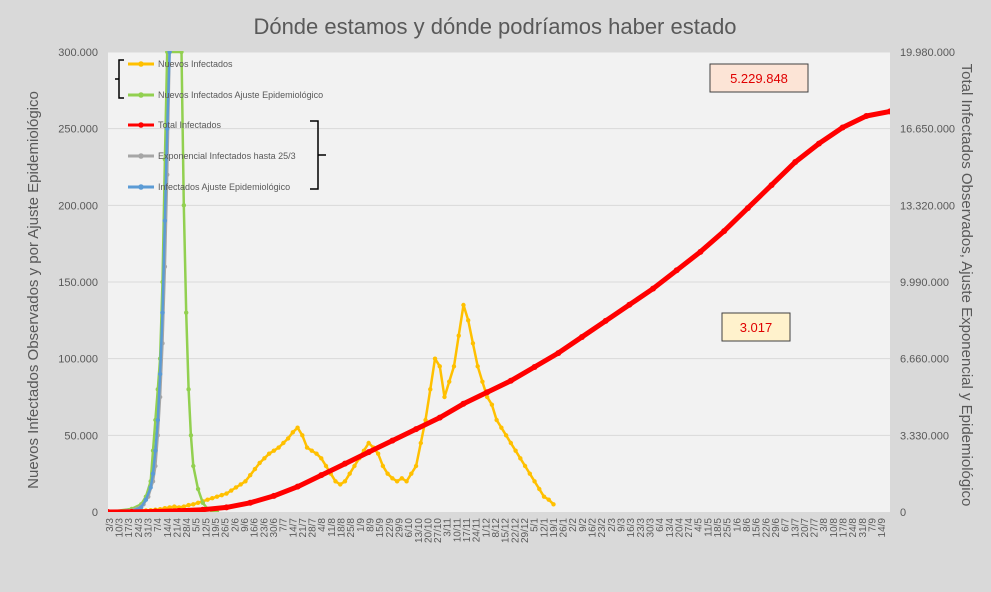 This screenshot has width=991, height=592. What do you see at coordinates (322, 525) in the screenshot?
I see `x-tick-label: 4/8` at bounding box center [322, 525].